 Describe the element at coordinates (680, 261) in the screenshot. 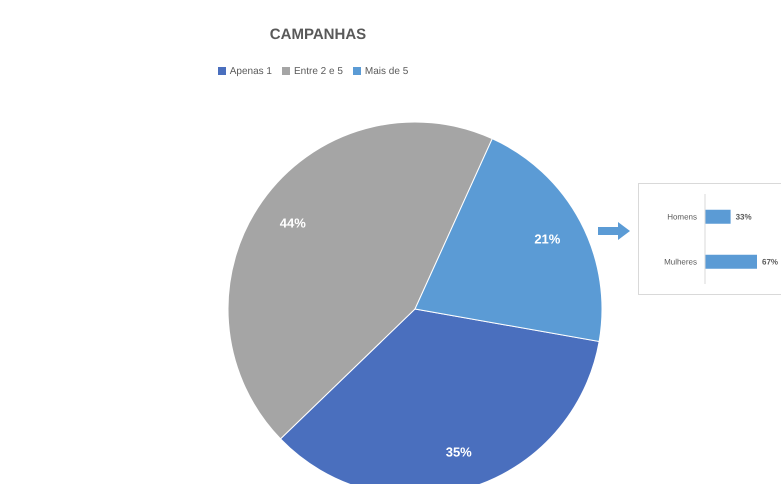

I see `y-tick-label: Mulheres` at that location.